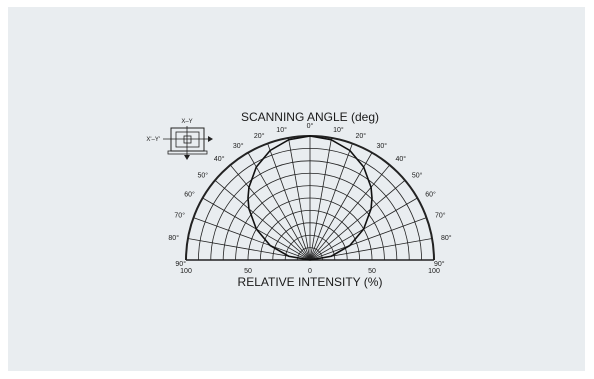 The height and width of the screenshot is (379, 594). I want to click on radial-tick-label-0: 100, so click(186, 271).